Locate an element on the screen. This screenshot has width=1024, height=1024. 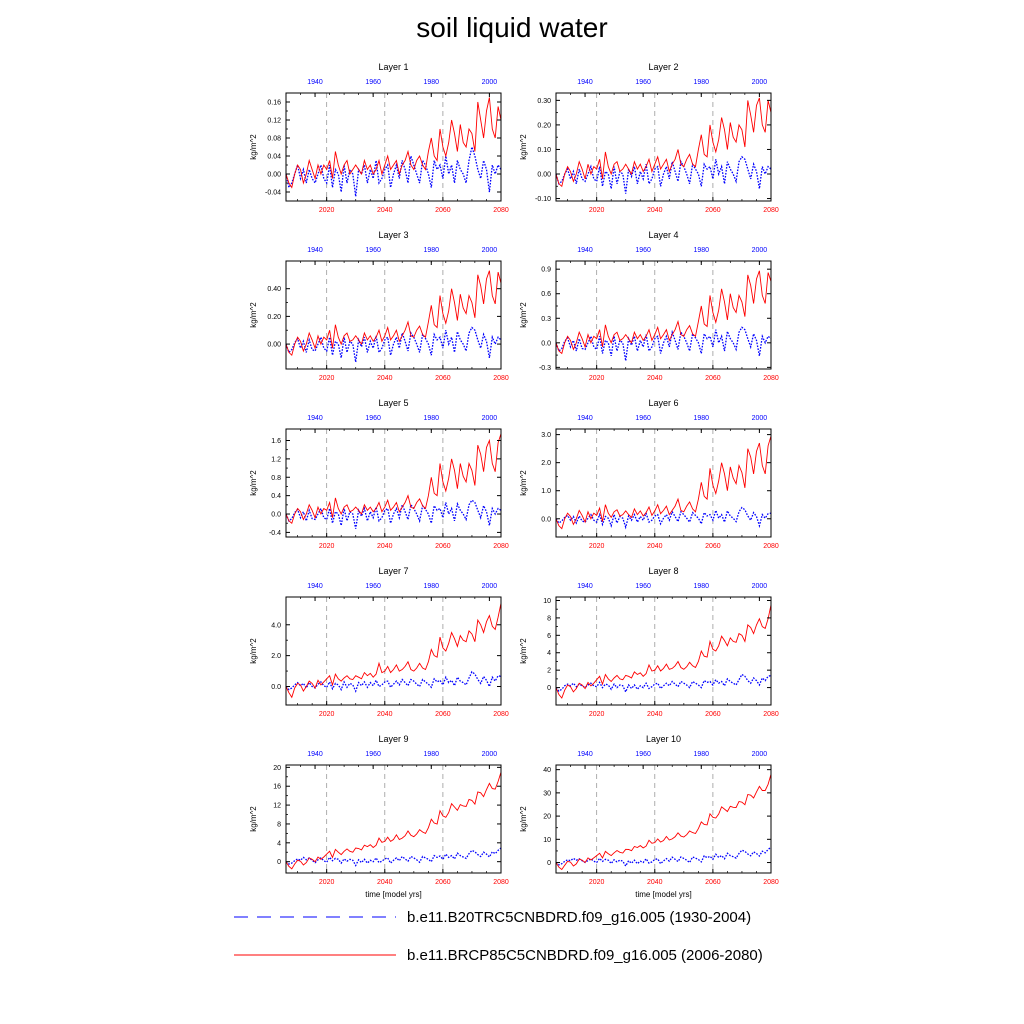
y-tick-label: -0.10 is located at coordinates (543, 199).